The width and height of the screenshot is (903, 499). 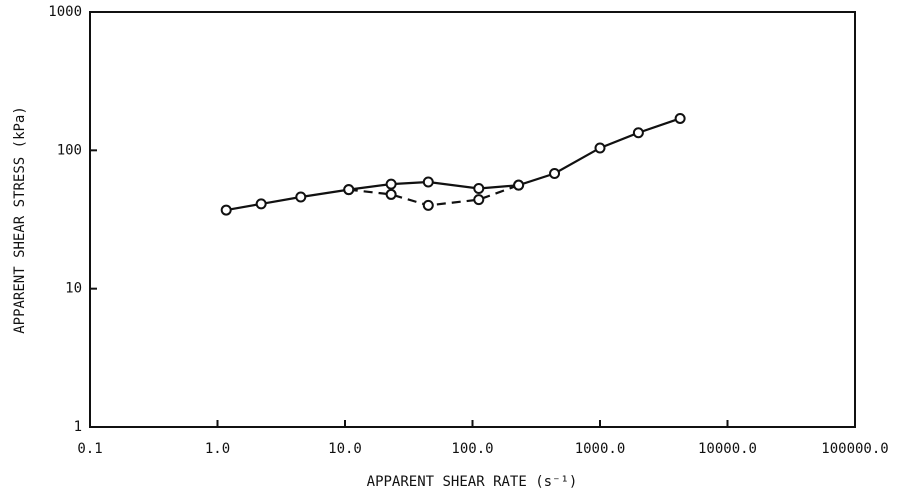 I want to click on series-line, so click(x=453, y=164).